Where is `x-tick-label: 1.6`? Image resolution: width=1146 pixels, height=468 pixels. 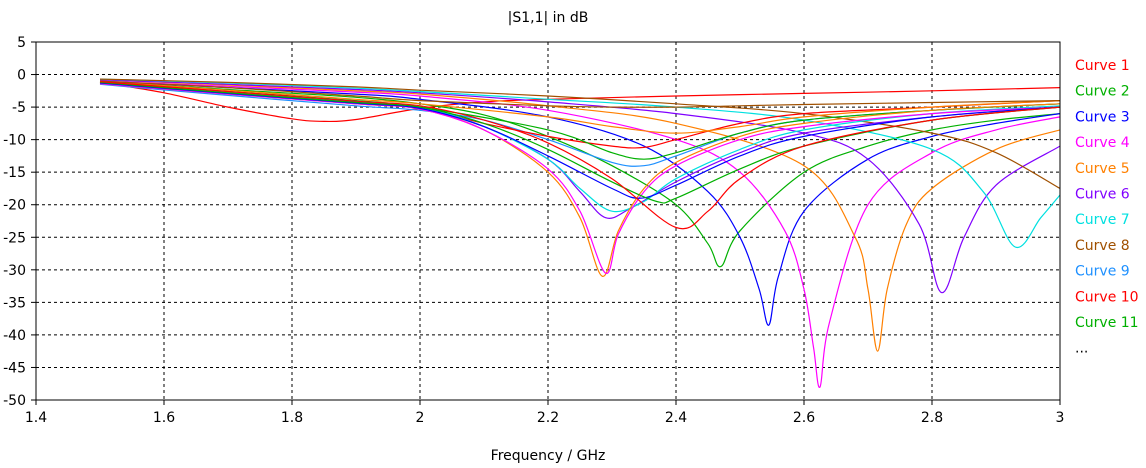
x-tick-label: 1.6 is located at coordinates (164, 418).